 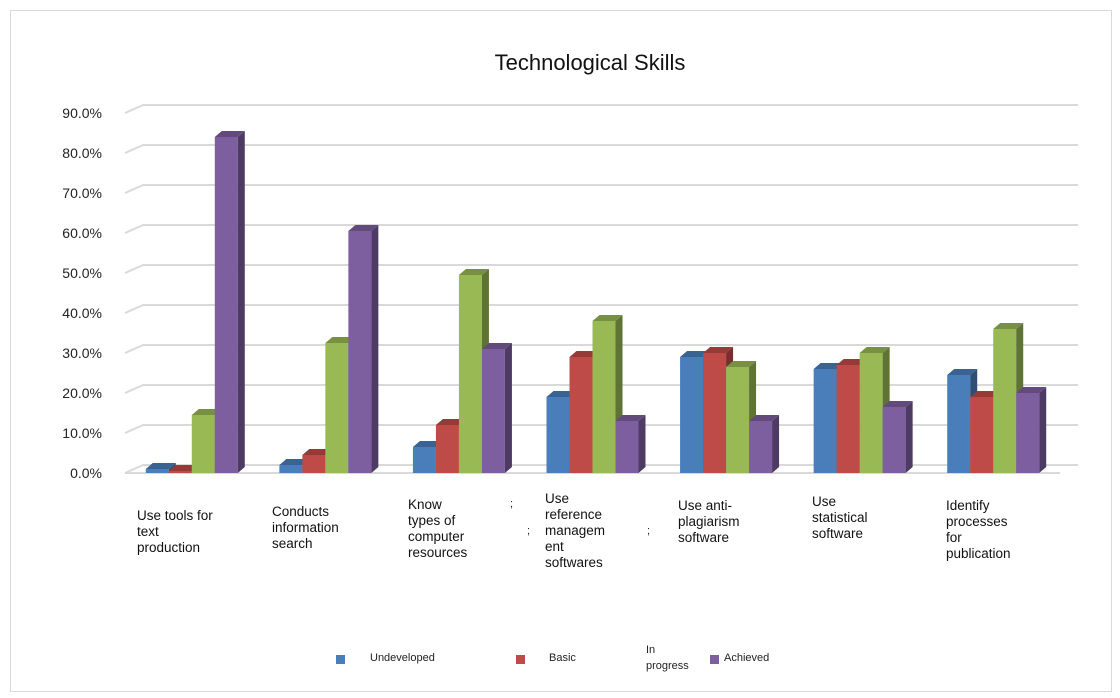 I want to click on chart-title: Technological Skills, so click(x=590, y=62).